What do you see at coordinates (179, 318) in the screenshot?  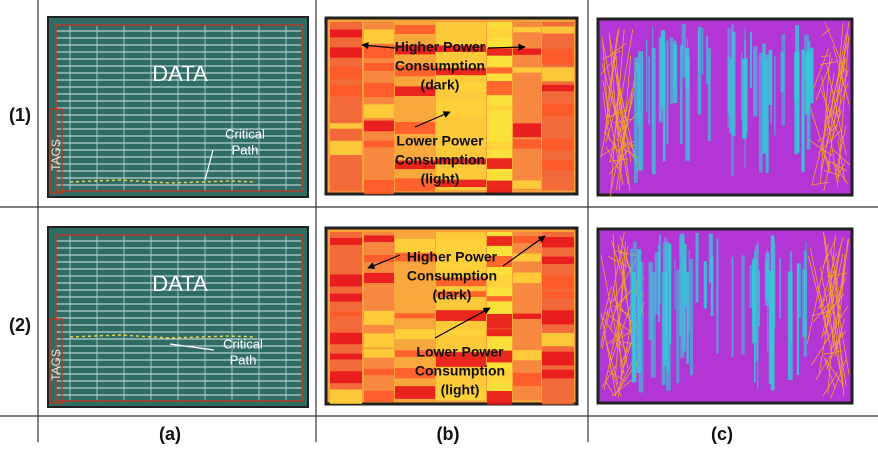 I see `layout-lines` at bounding box center [179, 318].